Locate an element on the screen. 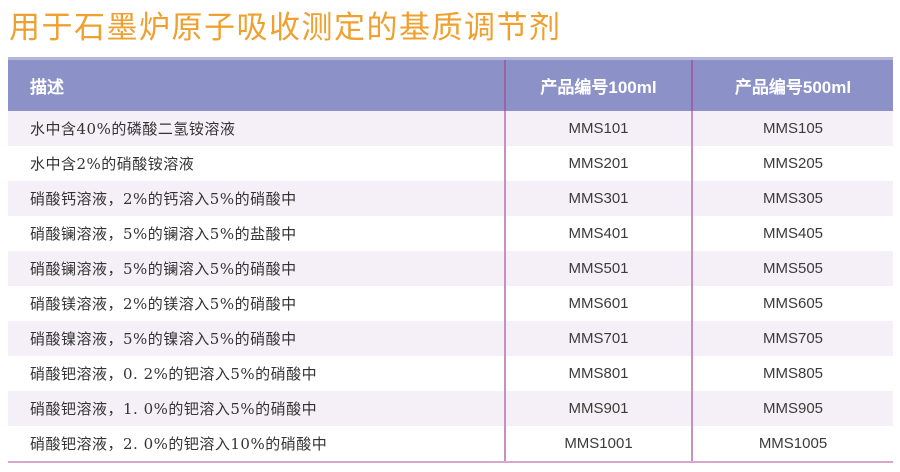 This screenshot has width=900, height=472. code-100ml-cell: MMS501 is located at coordinates (598, 268).